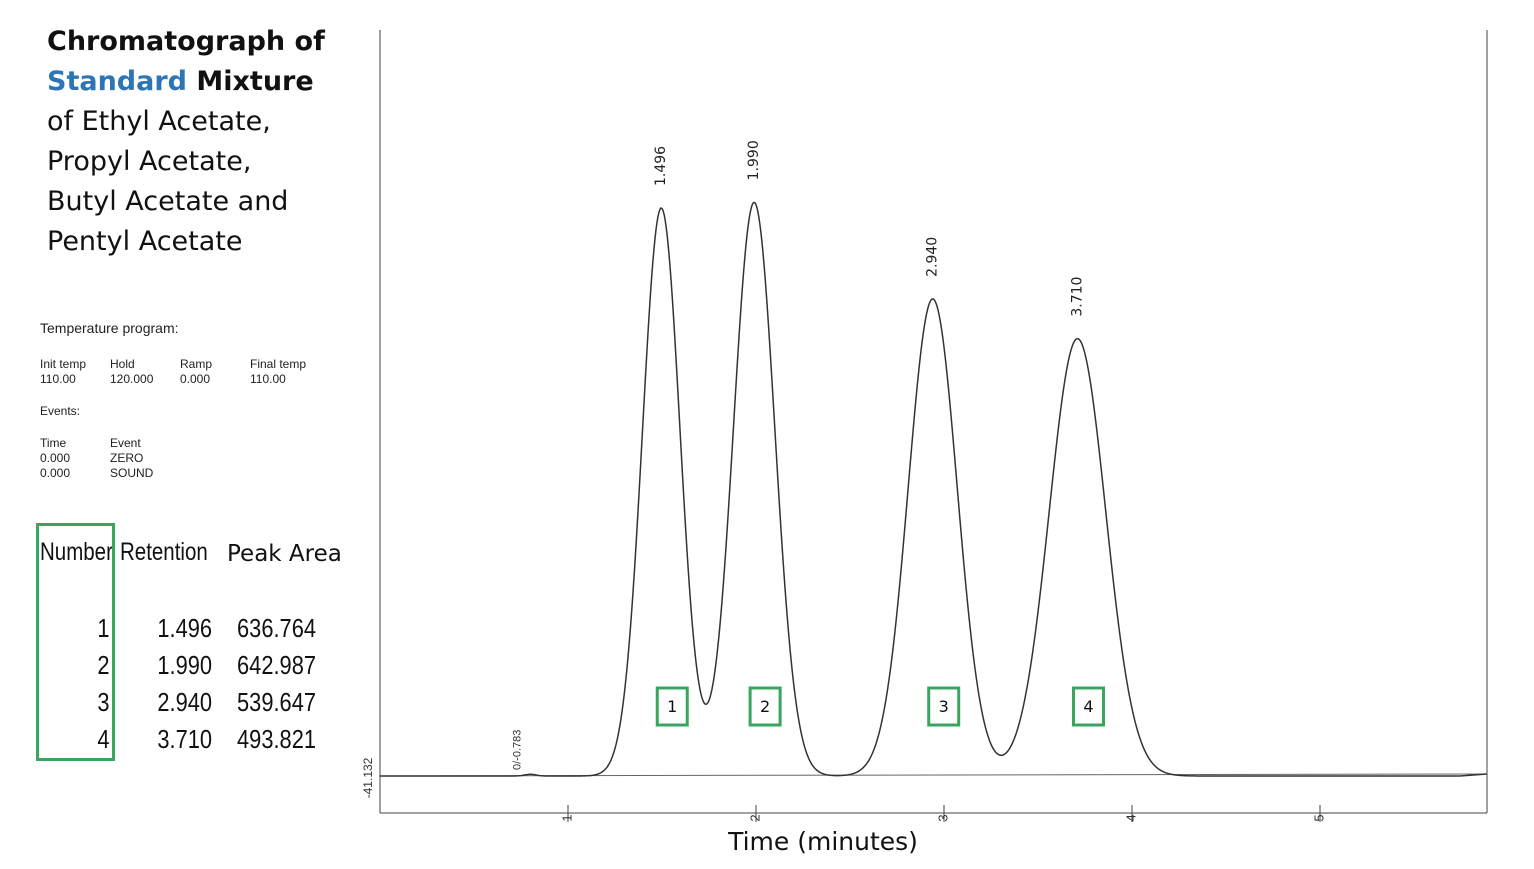  Describe the element at coordinates (1130, 817) in the screenshot. I see `x-tick-label: 4` at that location.